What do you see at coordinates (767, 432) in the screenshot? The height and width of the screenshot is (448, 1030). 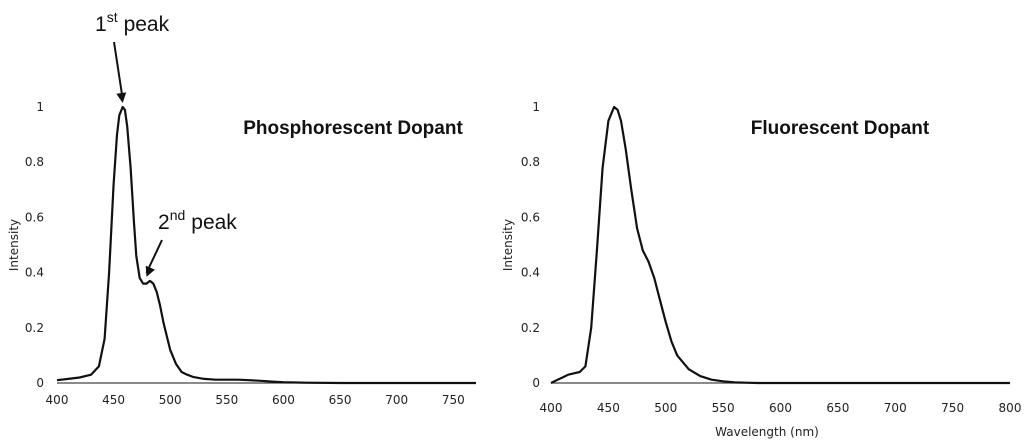 I see `x-axis-title: Wavelength (nm)` at bounding box center [767, 432].